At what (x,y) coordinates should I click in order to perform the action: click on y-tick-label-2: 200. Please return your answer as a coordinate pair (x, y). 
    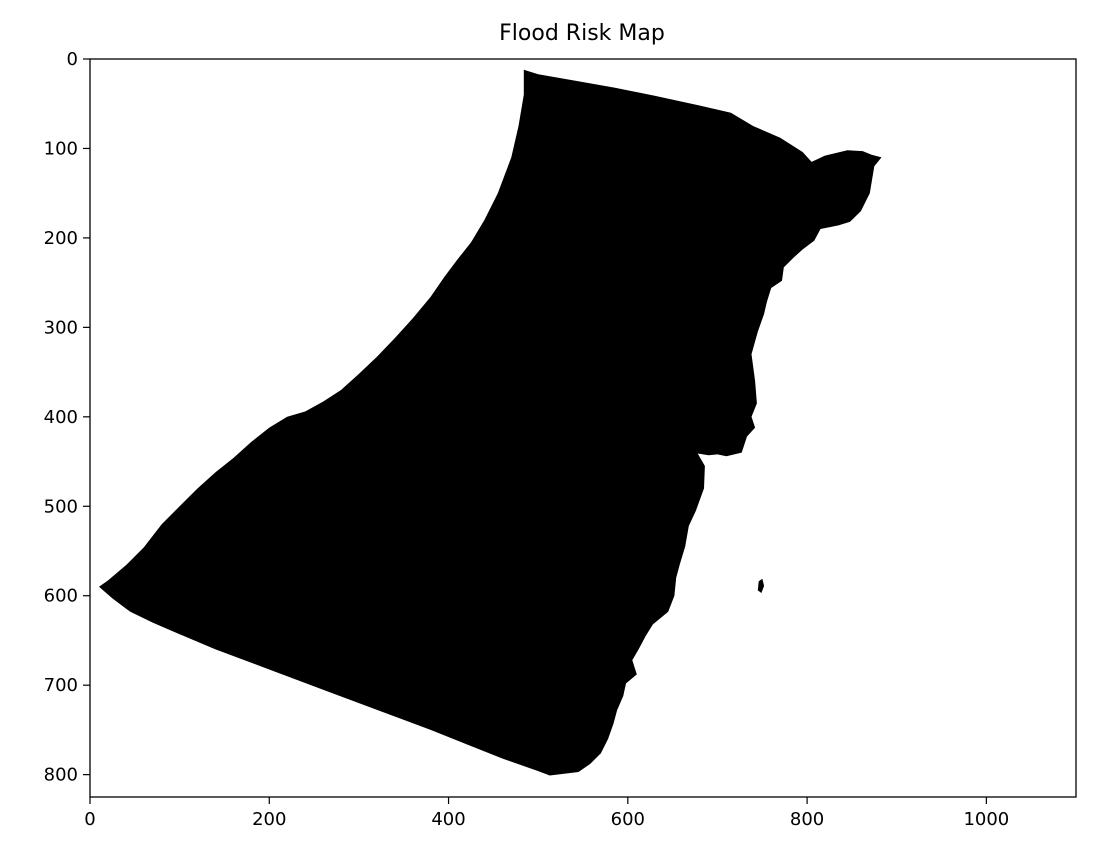
    Looking at the image, I should click on (61, 238).